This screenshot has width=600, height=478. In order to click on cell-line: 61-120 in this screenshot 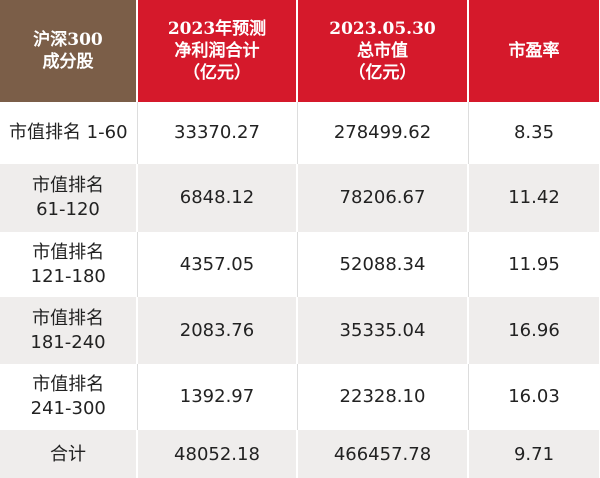, I will do `click(68, 209)`.